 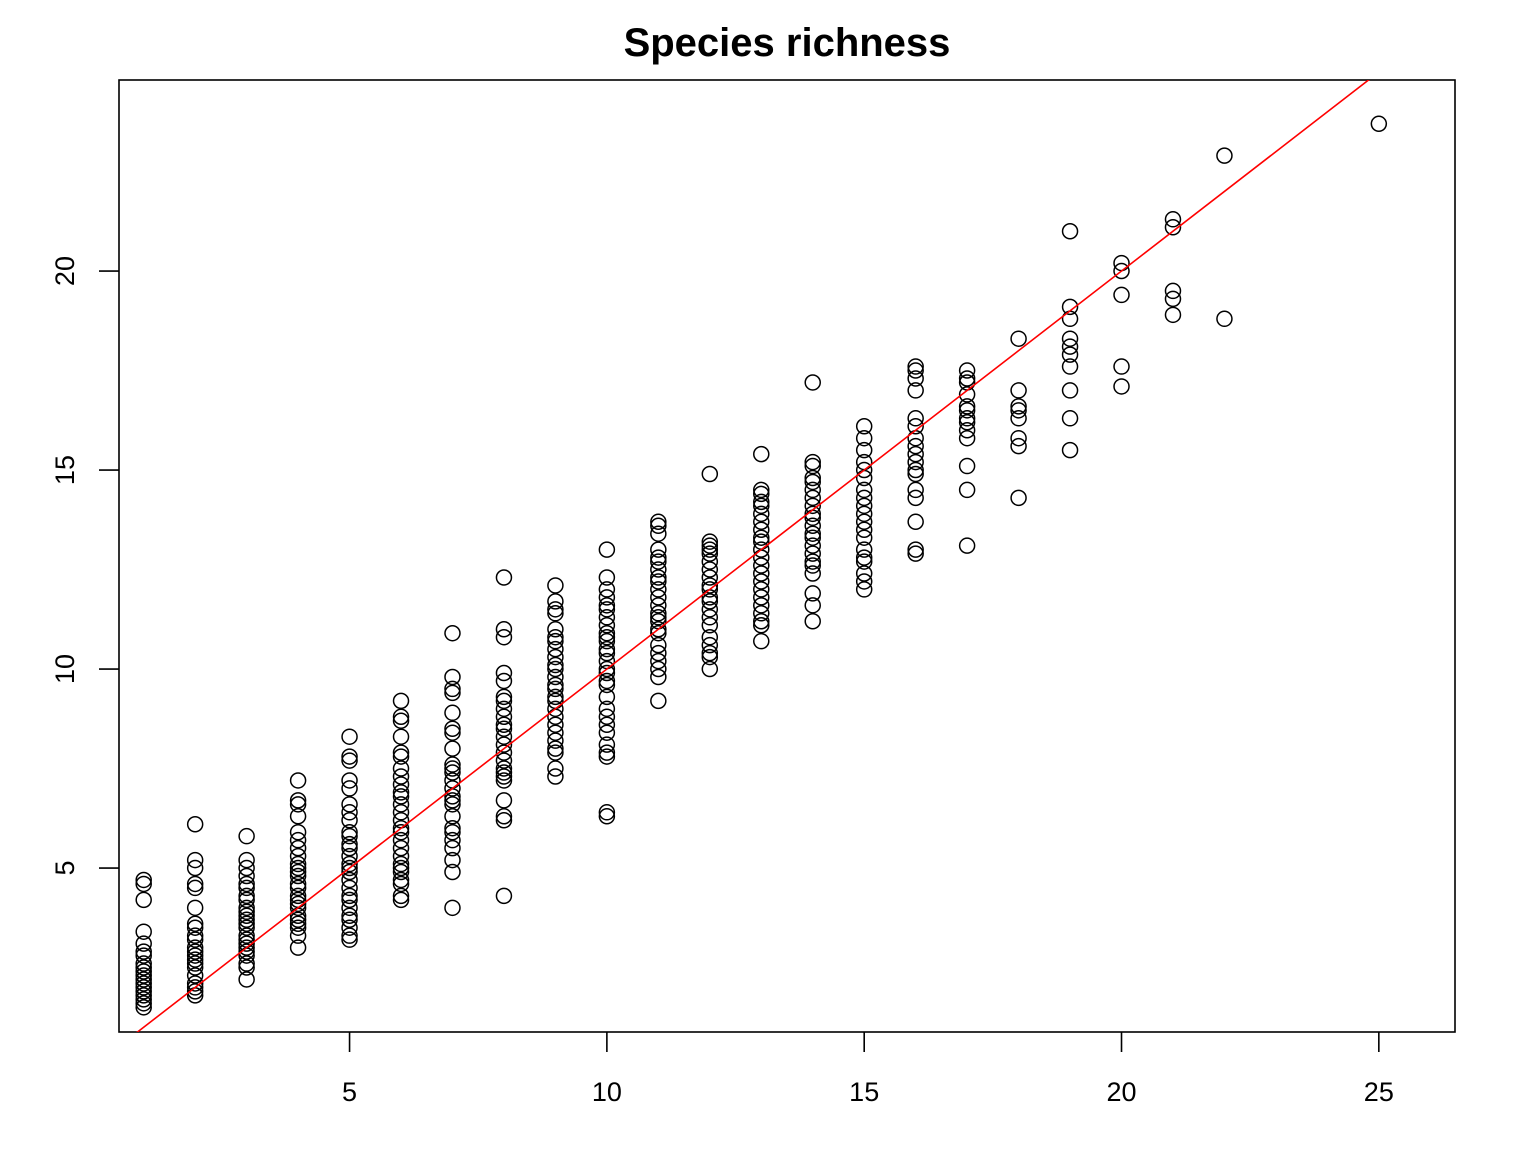 I want to click on y-tick-label: 10, so click(x=65, y=669).